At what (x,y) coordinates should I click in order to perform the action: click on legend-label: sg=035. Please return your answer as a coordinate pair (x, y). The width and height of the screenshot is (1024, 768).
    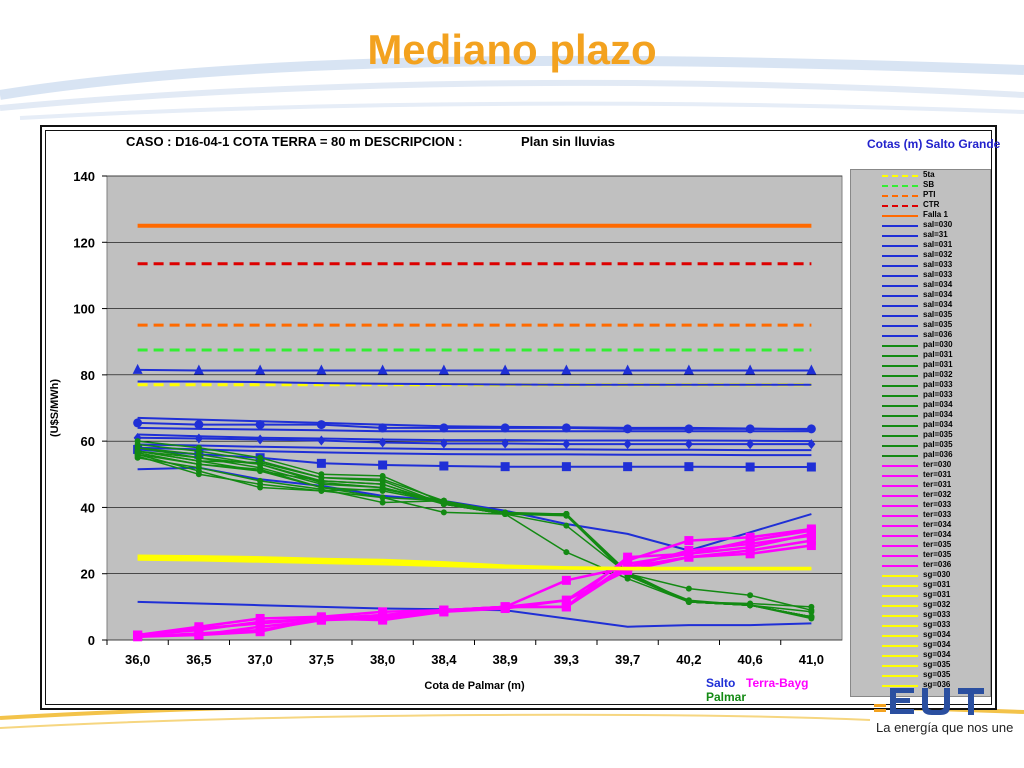
    Looking at the image, I should click on (937, 664).